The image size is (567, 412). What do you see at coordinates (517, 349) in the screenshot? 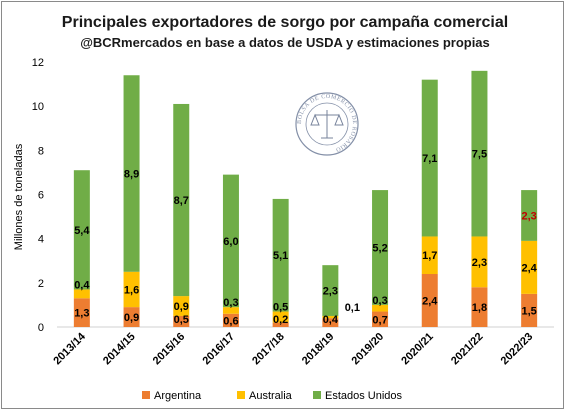
I see `x-tick-label: 2022/23` at bounding box center [517, 349].